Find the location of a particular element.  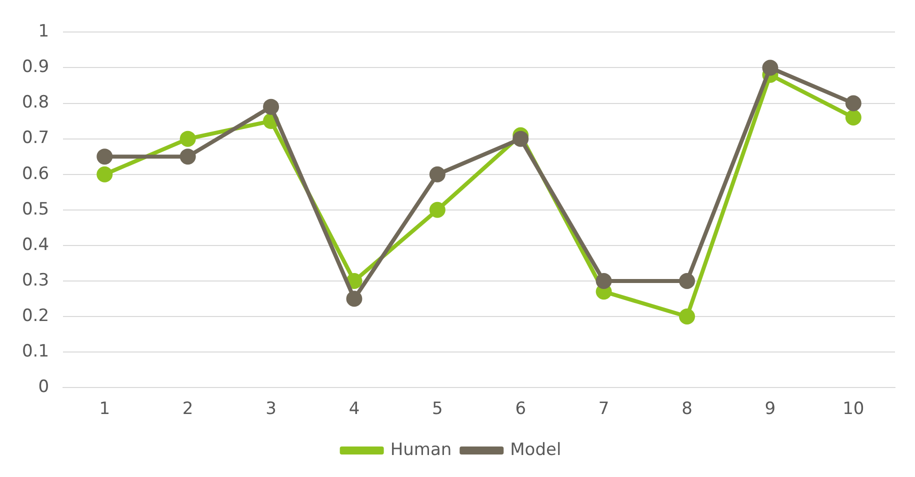

x-tick-label: 4 is located at coordinates (354, 409).